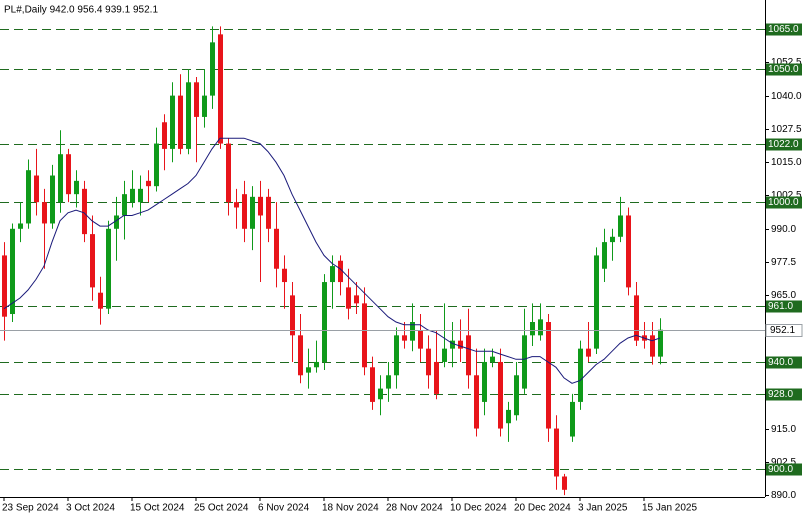 The image size is (805, 519). I want to click on y-tick-label: 990.0, so click(783, 229).